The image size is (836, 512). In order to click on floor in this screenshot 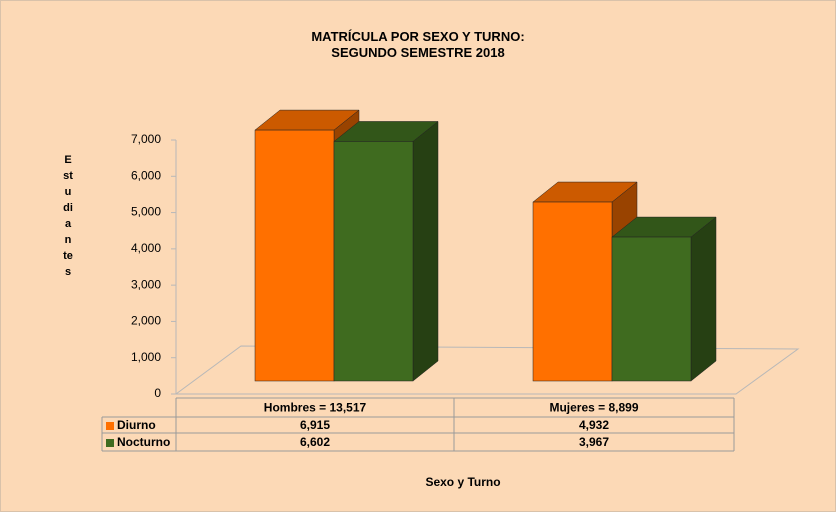, I will do `click(487, 370)`.